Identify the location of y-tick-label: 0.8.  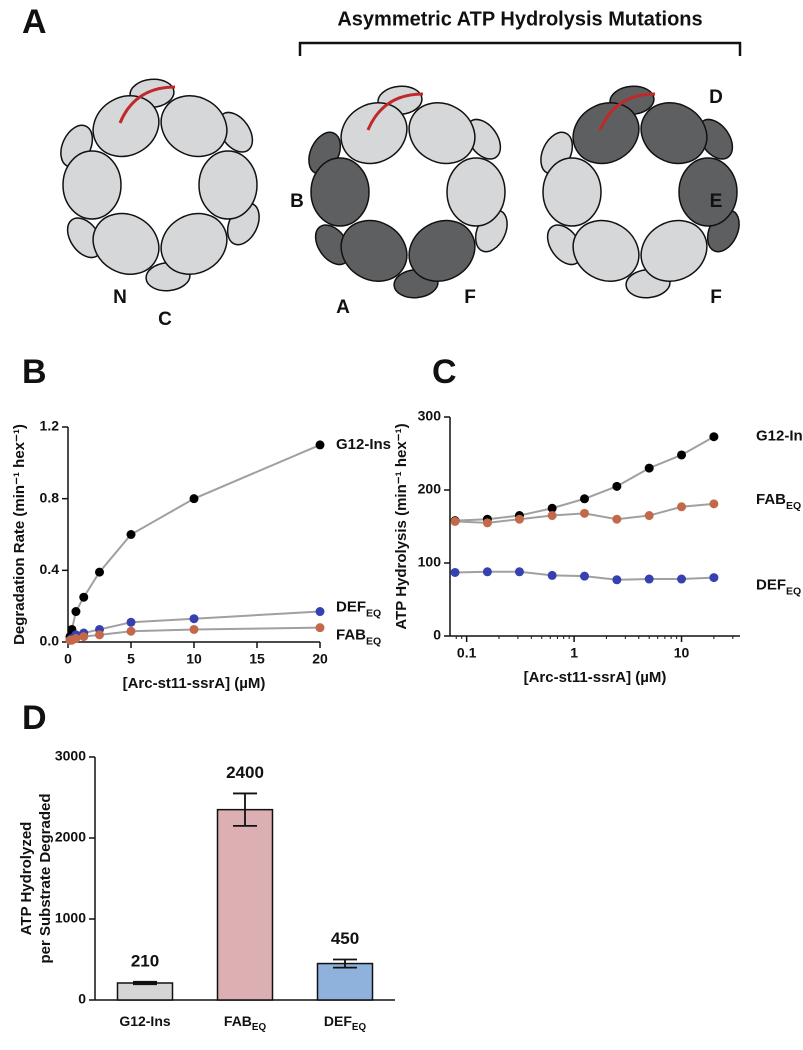
(50, 497).